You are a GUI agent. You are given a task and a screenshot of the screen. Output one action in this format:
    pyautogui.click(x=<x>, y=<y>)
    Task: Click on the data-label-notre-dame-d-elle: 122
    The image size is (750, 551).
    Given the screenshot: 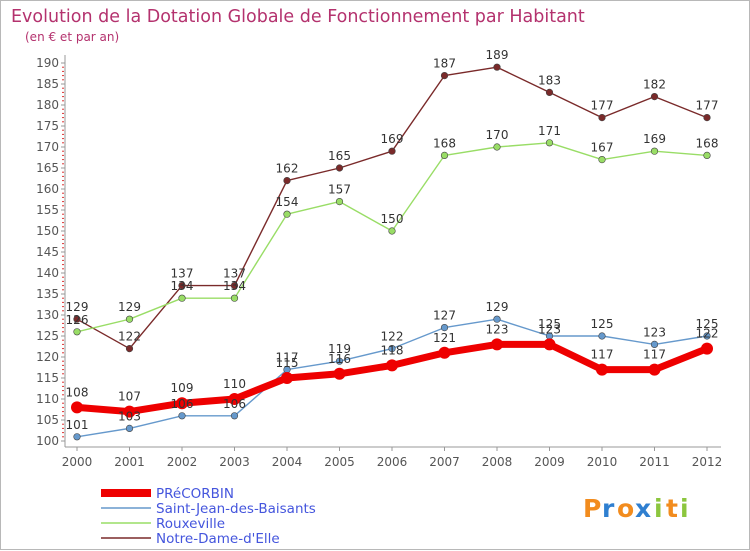 What is the action you would take?
    pyautogui.click(x=129, y=337)
    